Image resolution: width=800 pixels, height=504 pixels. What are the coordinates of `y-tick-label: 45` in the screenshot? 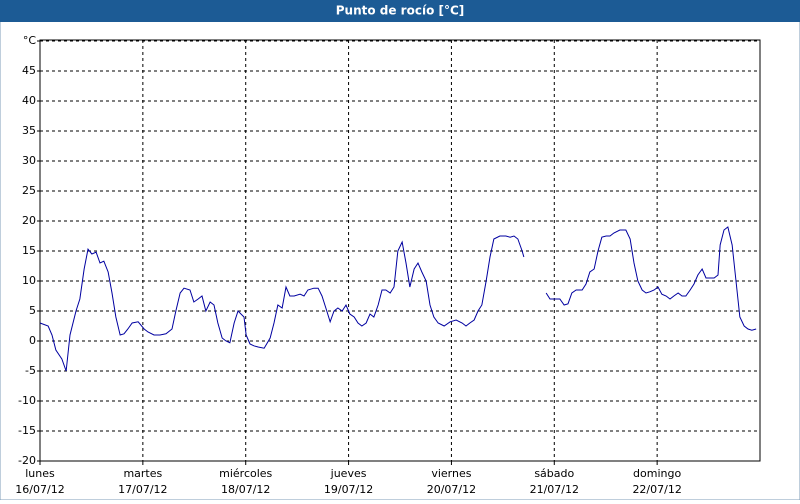 It's located at (29, 70).